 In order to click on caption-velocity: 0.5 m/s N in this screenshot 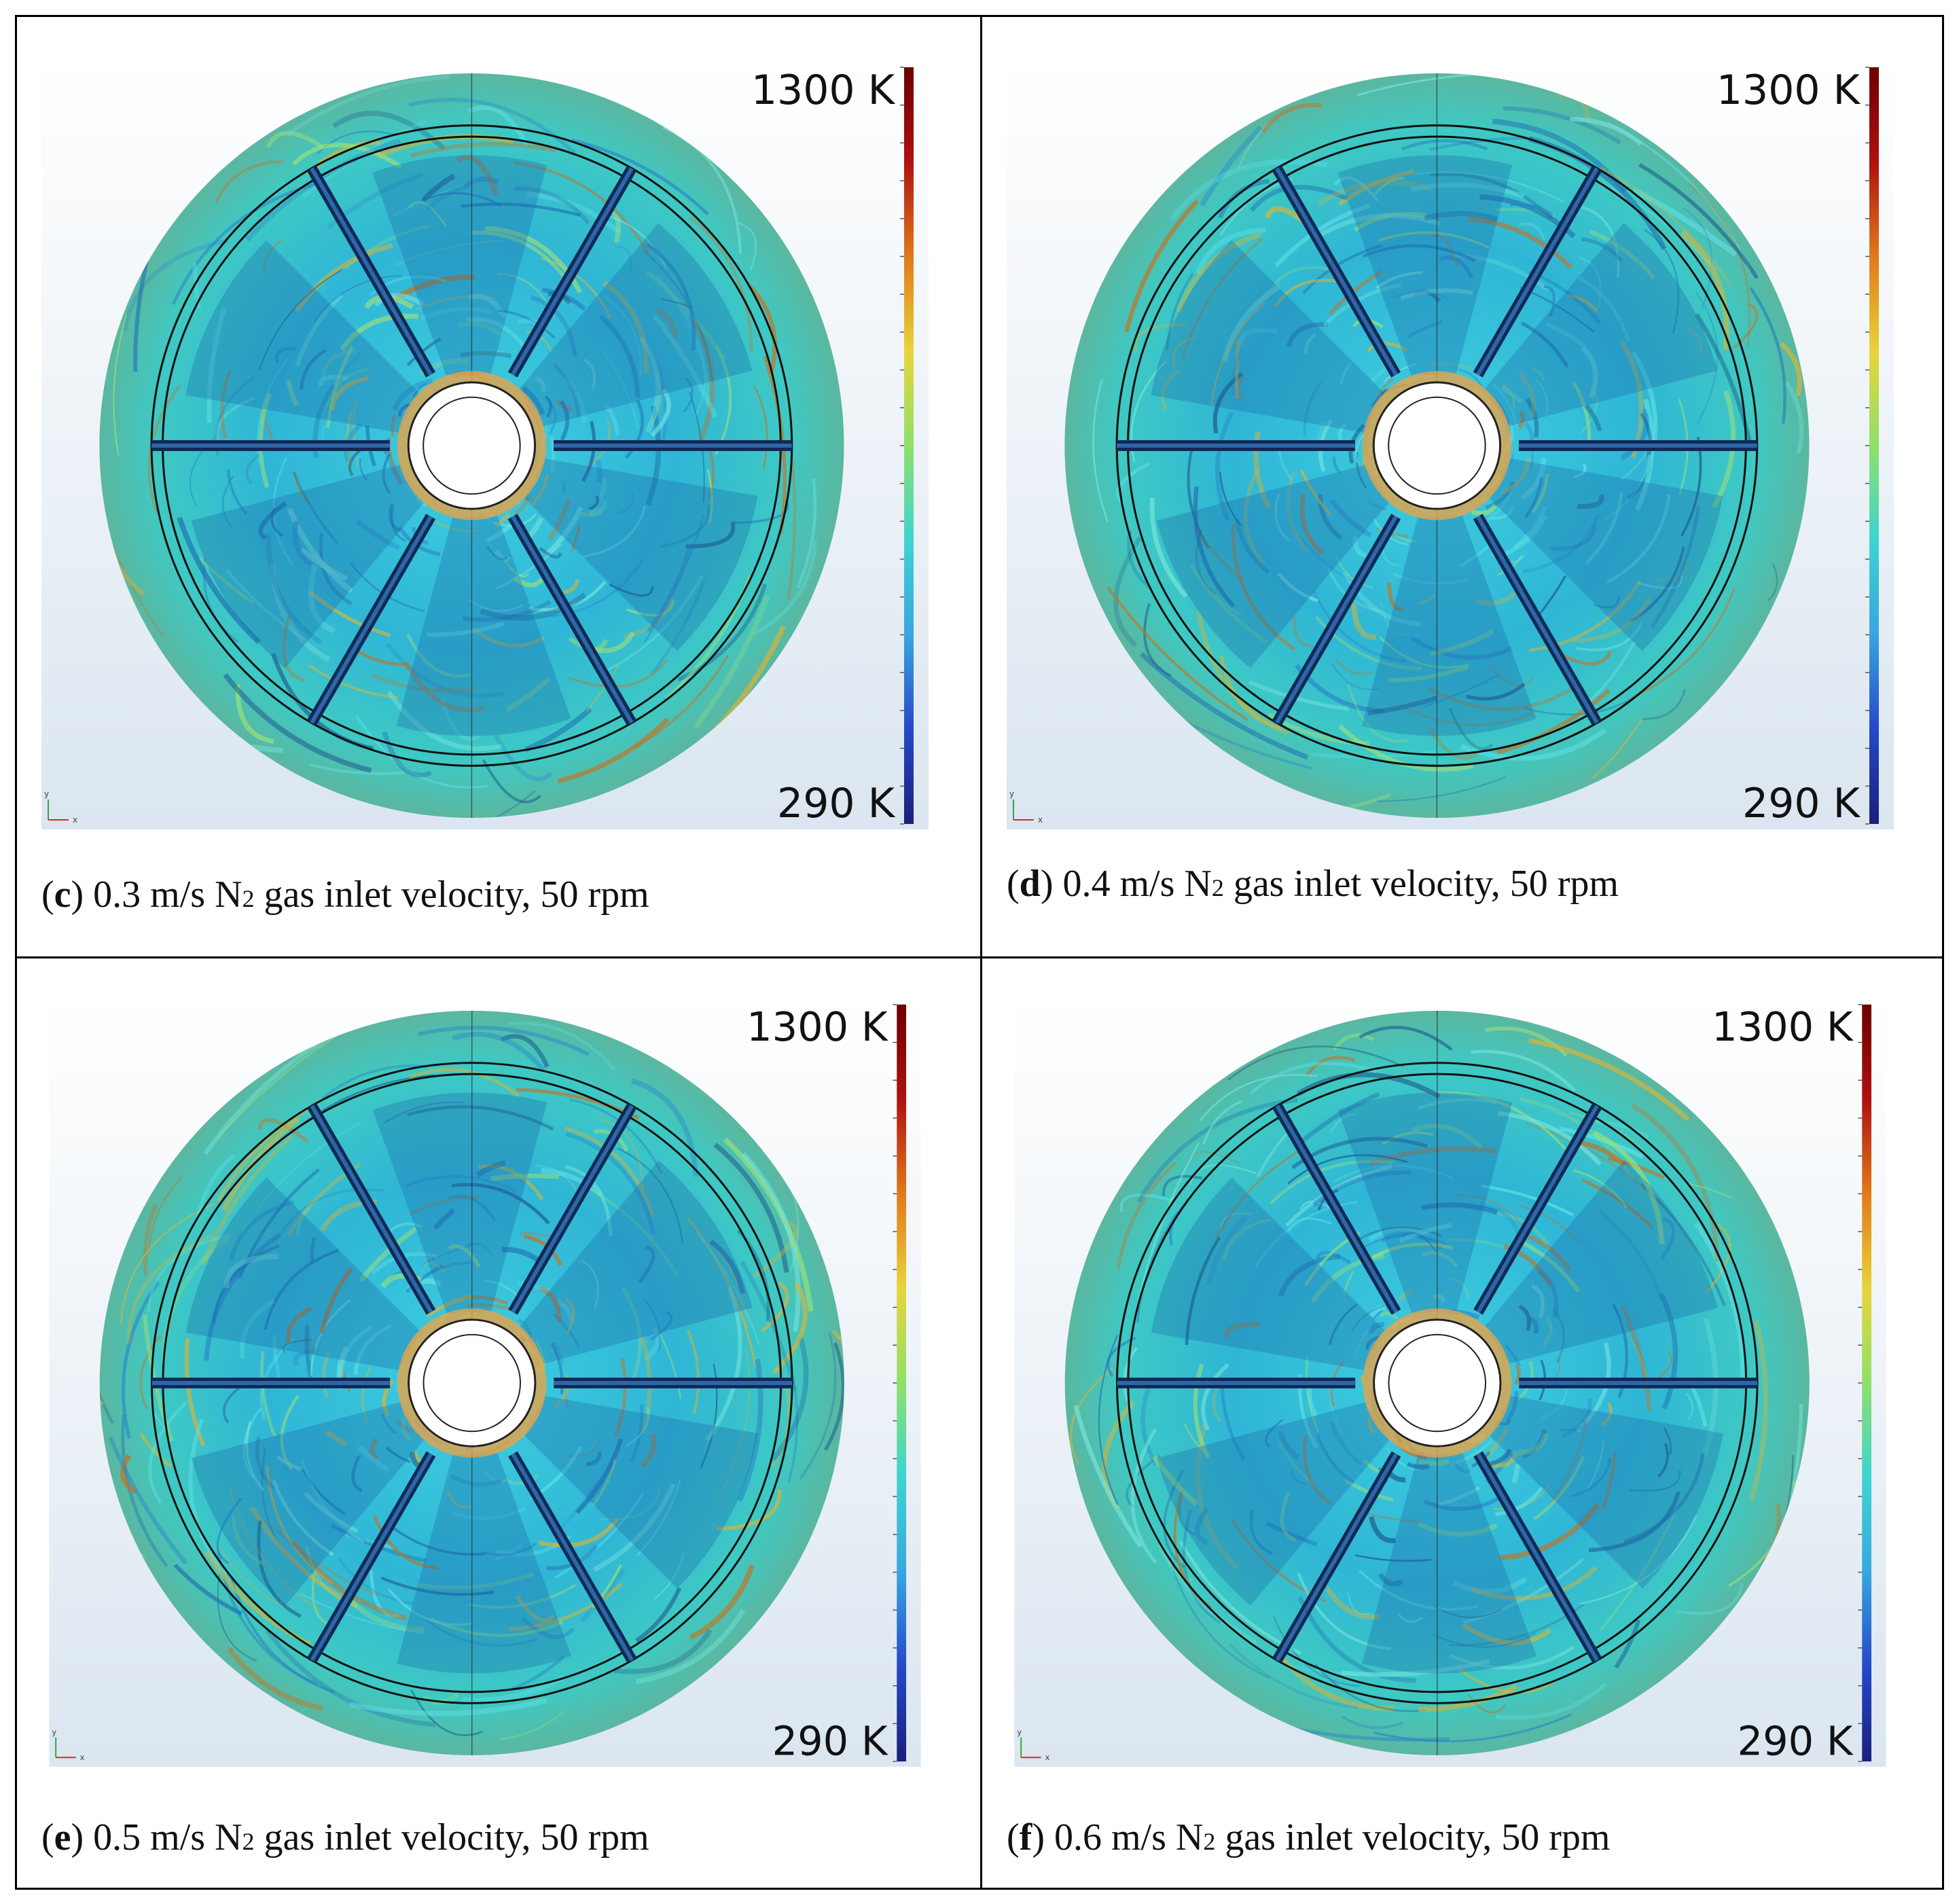, I will do `click(168, 1837)`.